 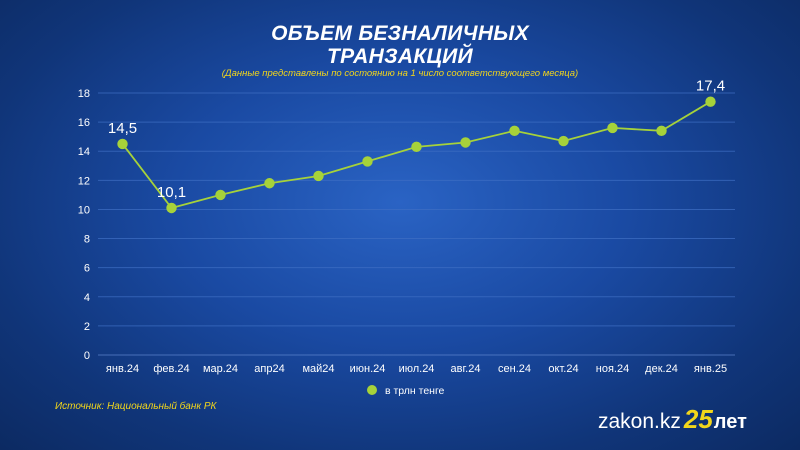 I want to click on data-label: 14,5, so click(x=122, y=128).